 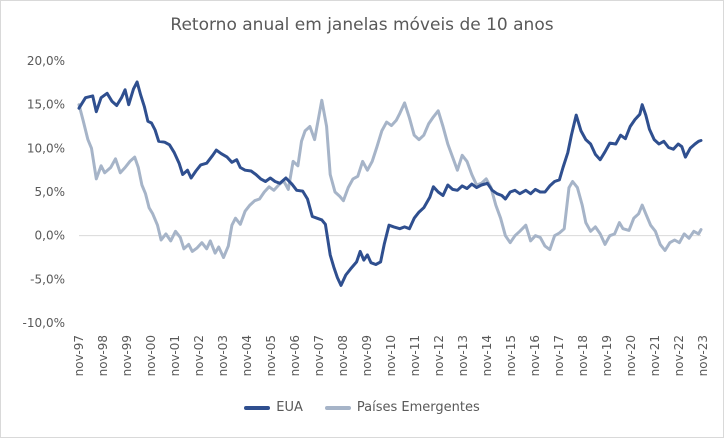 I want to click on x-tick-label: nov-05, so click(x=271, y=355).